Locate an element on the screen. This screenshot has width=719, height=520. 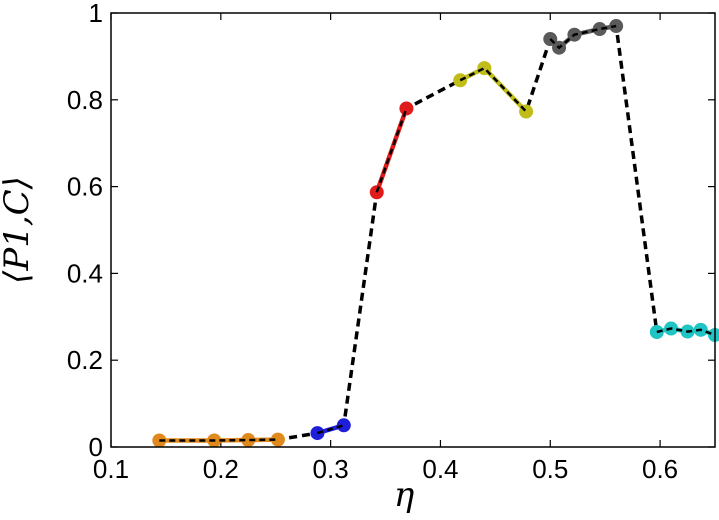
y-tick-label: 0.8 is located at coordinates (85, 100).